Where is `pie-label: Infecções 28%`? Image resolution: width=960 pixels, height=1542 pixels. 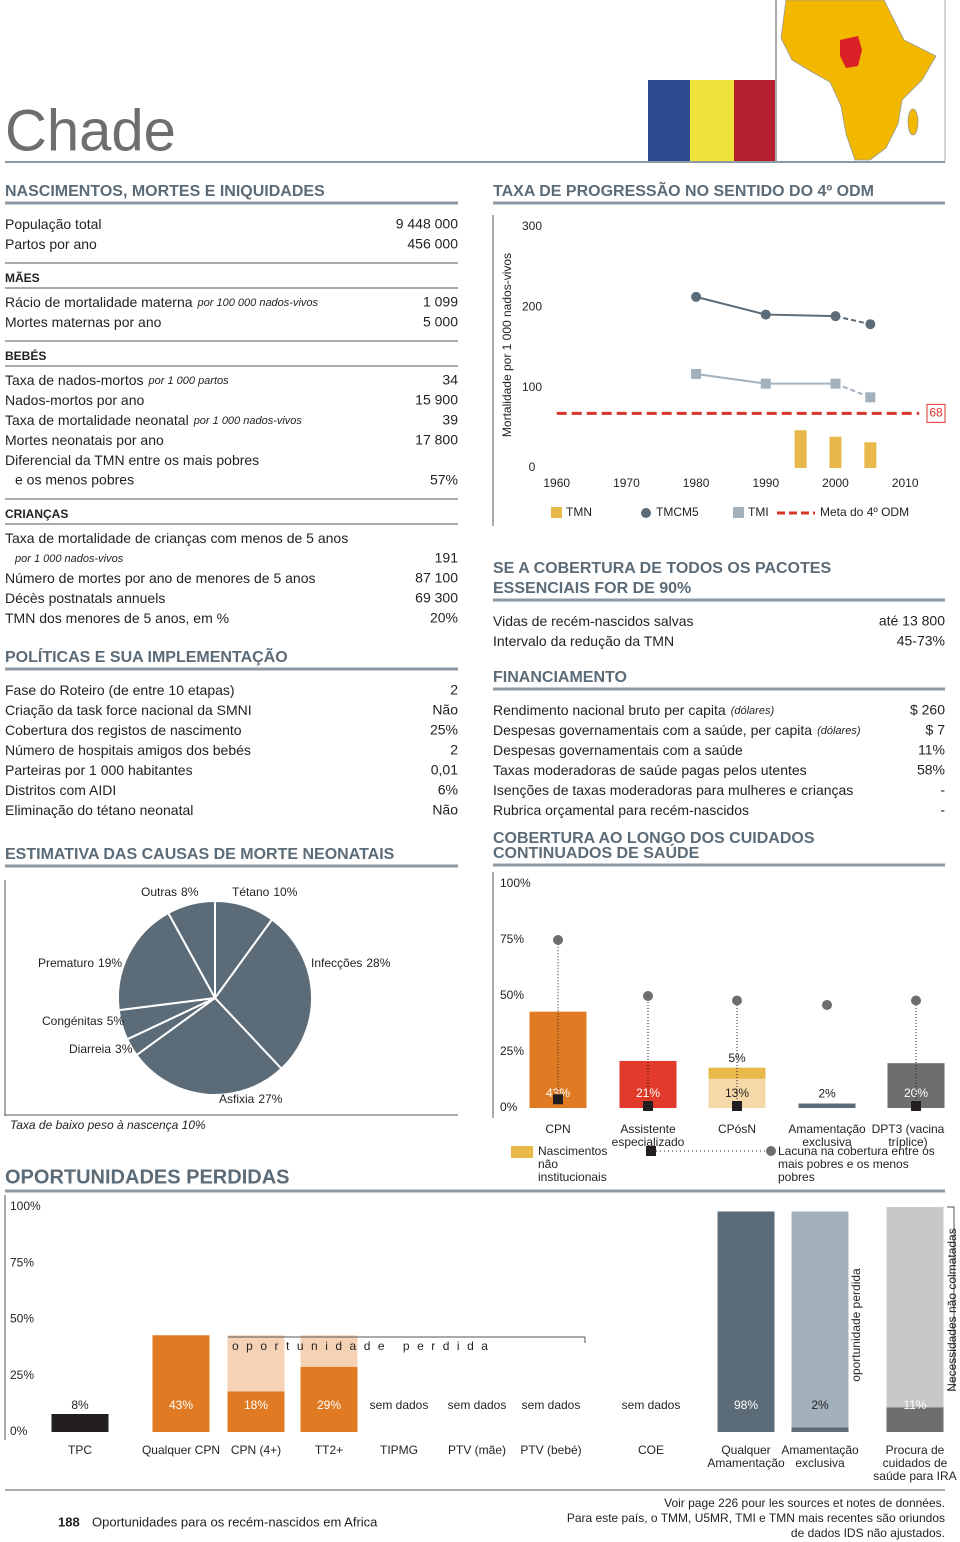 pie-label: Infecções 28% is located at coordinates (351, 963).